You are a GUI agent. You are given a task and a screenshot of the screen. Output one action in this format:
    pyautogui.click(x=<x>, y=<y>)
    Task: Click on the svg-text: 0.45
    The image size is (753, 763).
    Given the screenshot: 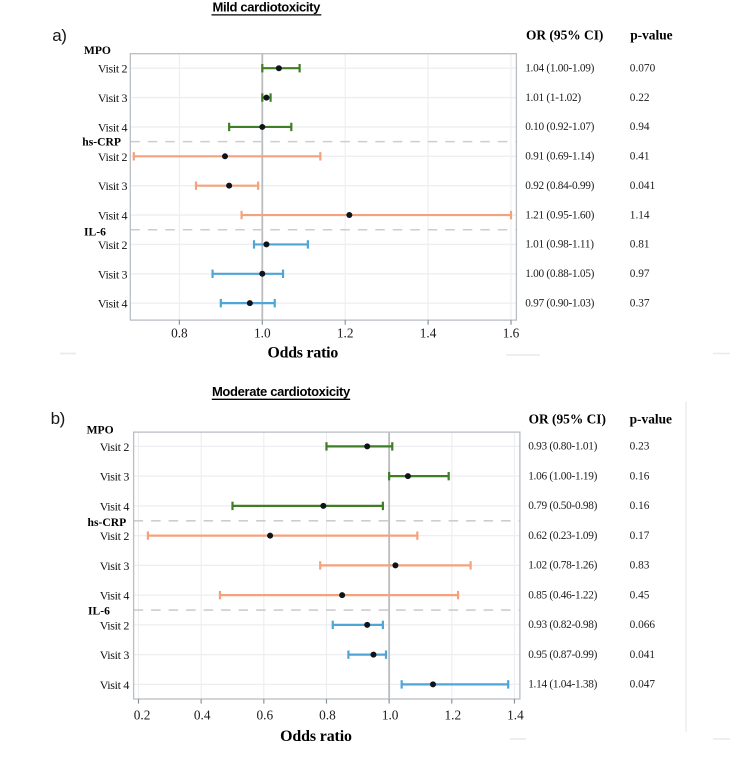 What is the action you would take?
    pyautogui.click(x=640, y=595)
    